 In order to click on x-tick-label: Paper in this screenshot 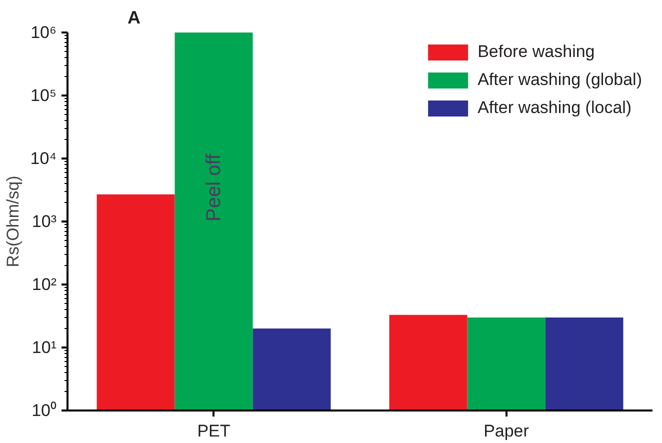, I will do `click(507, 431)`.